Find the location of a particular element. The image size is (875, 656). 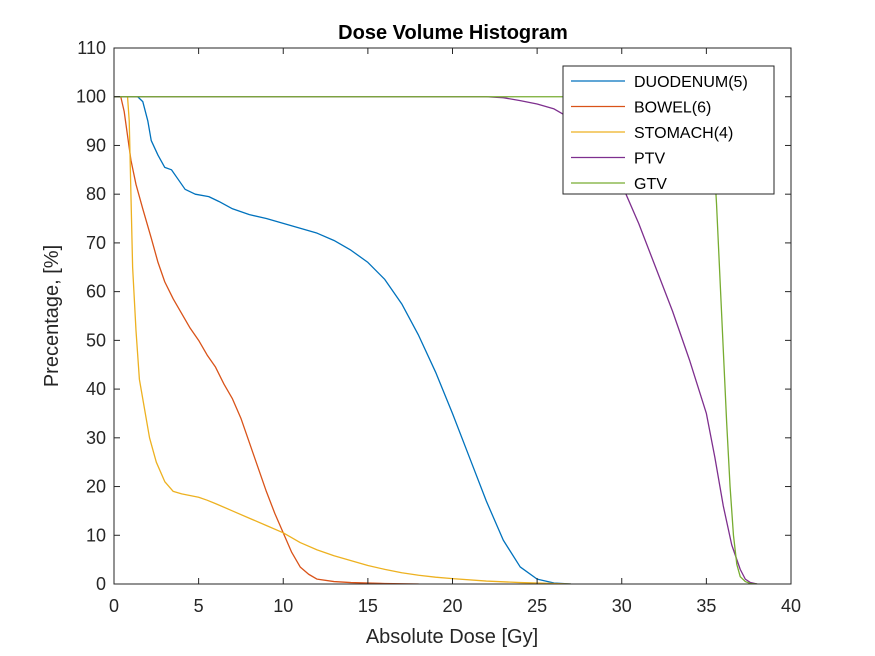

legend-label-1: BOWEL(6) is located at coordinates (672, 108).